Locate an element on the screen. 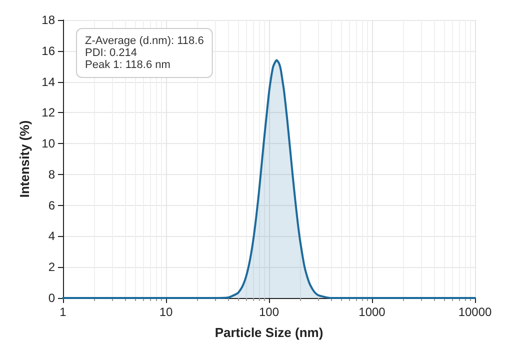 Image resolution: width=512 pixels, height=359 pixels. x-tick-label: 100 is located at coordinates (269, 312).